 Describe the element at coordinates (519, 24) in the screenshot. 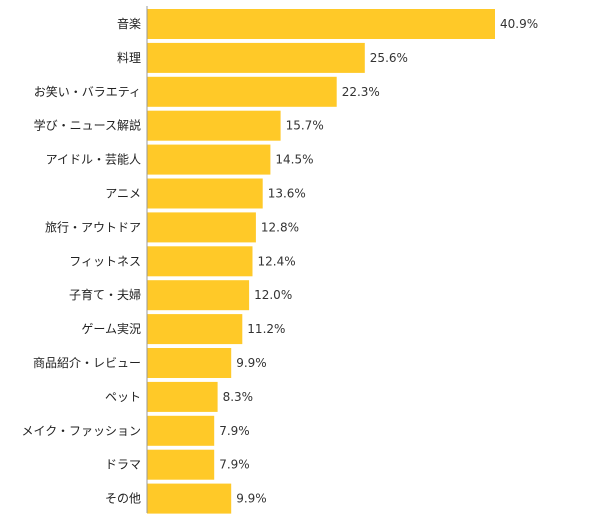

I see `value-label-0: 40.9%` at that location.